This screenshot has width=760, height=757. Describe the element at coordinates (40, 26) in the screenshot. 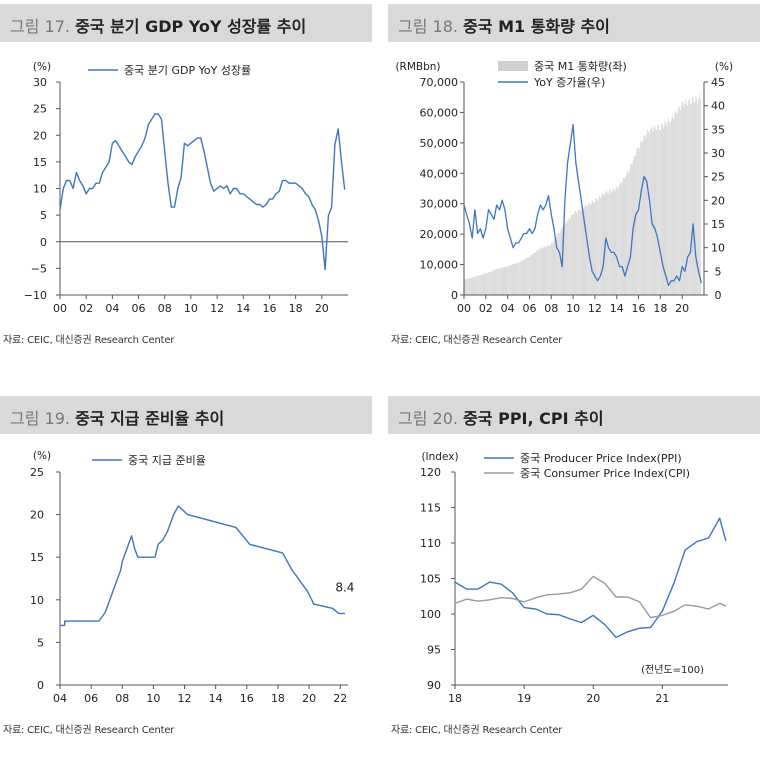

I see `figure-number: 그림 17.` at that location.